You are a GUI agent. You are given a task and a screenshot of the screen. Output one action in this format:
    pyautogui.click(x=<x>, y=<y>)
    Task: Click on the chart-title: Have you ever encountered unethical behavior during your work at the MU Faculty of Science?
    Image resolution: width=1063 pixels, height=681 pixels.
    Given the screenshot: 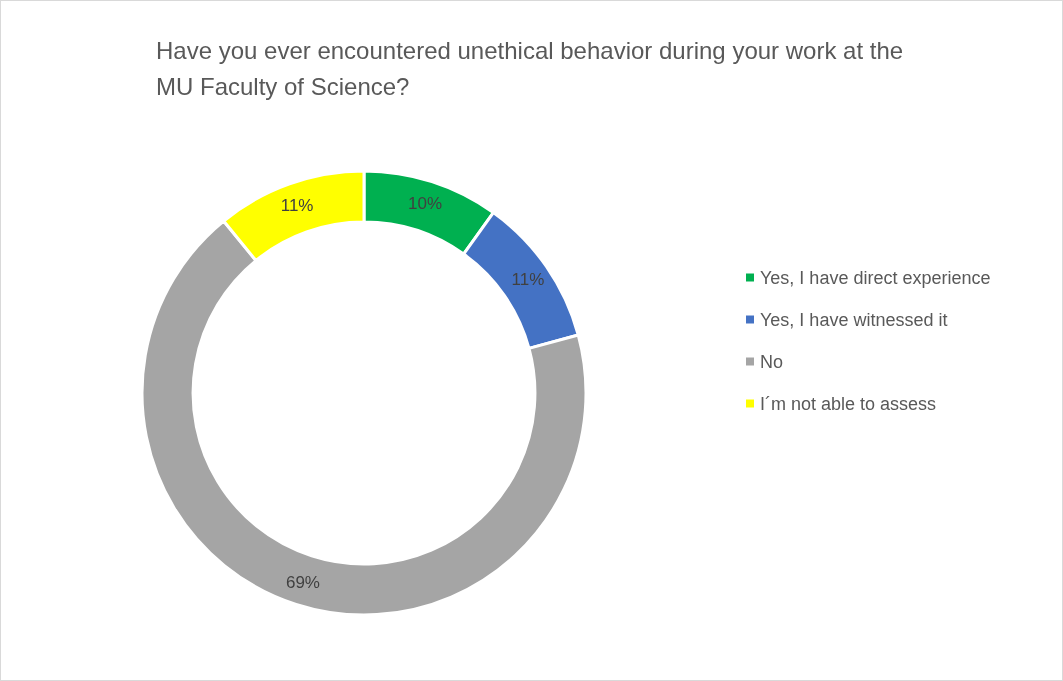 What is the action you would take?
    pyautogui.click(x=533, y=68)
    